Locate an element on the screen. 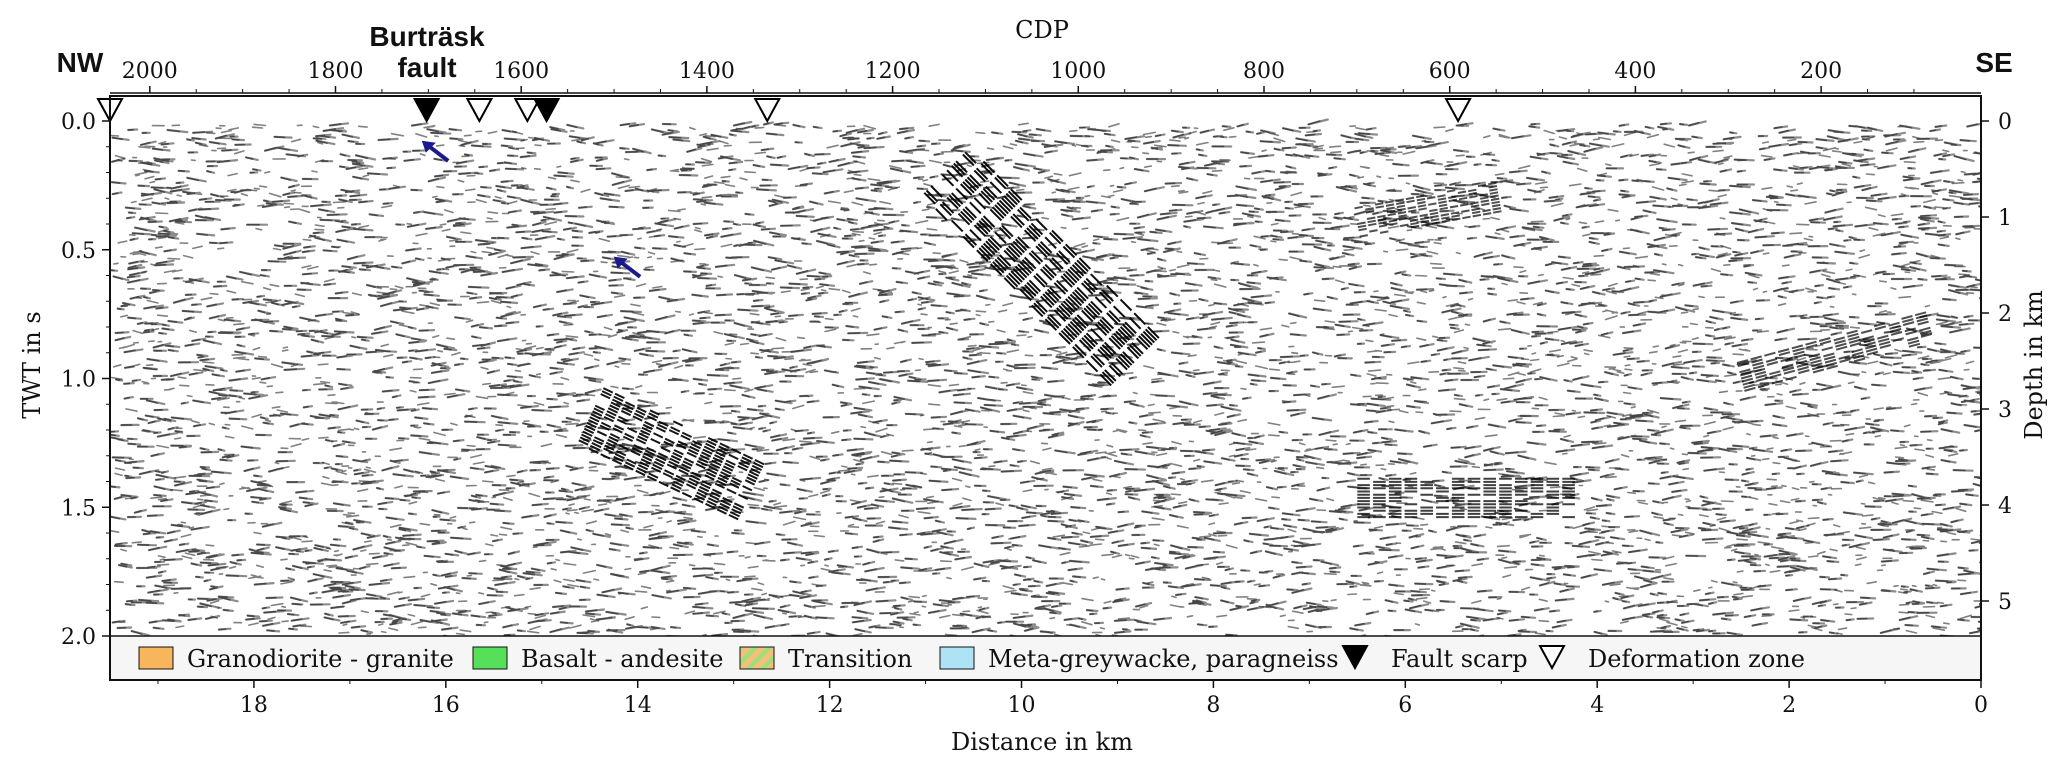  legend-swatch-granite is located at coordinates (156, 658).